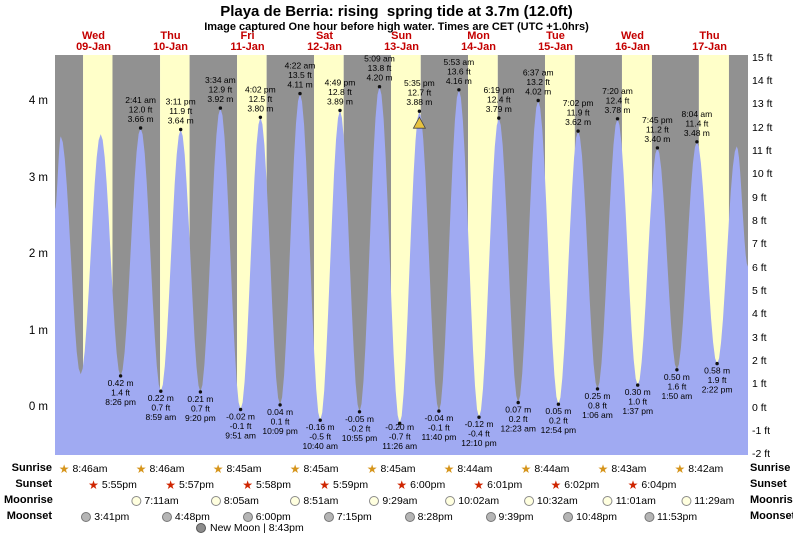 The image size is (793, 538). I want to click on tide-annotation: 12:54 pm, so click(558, 430).